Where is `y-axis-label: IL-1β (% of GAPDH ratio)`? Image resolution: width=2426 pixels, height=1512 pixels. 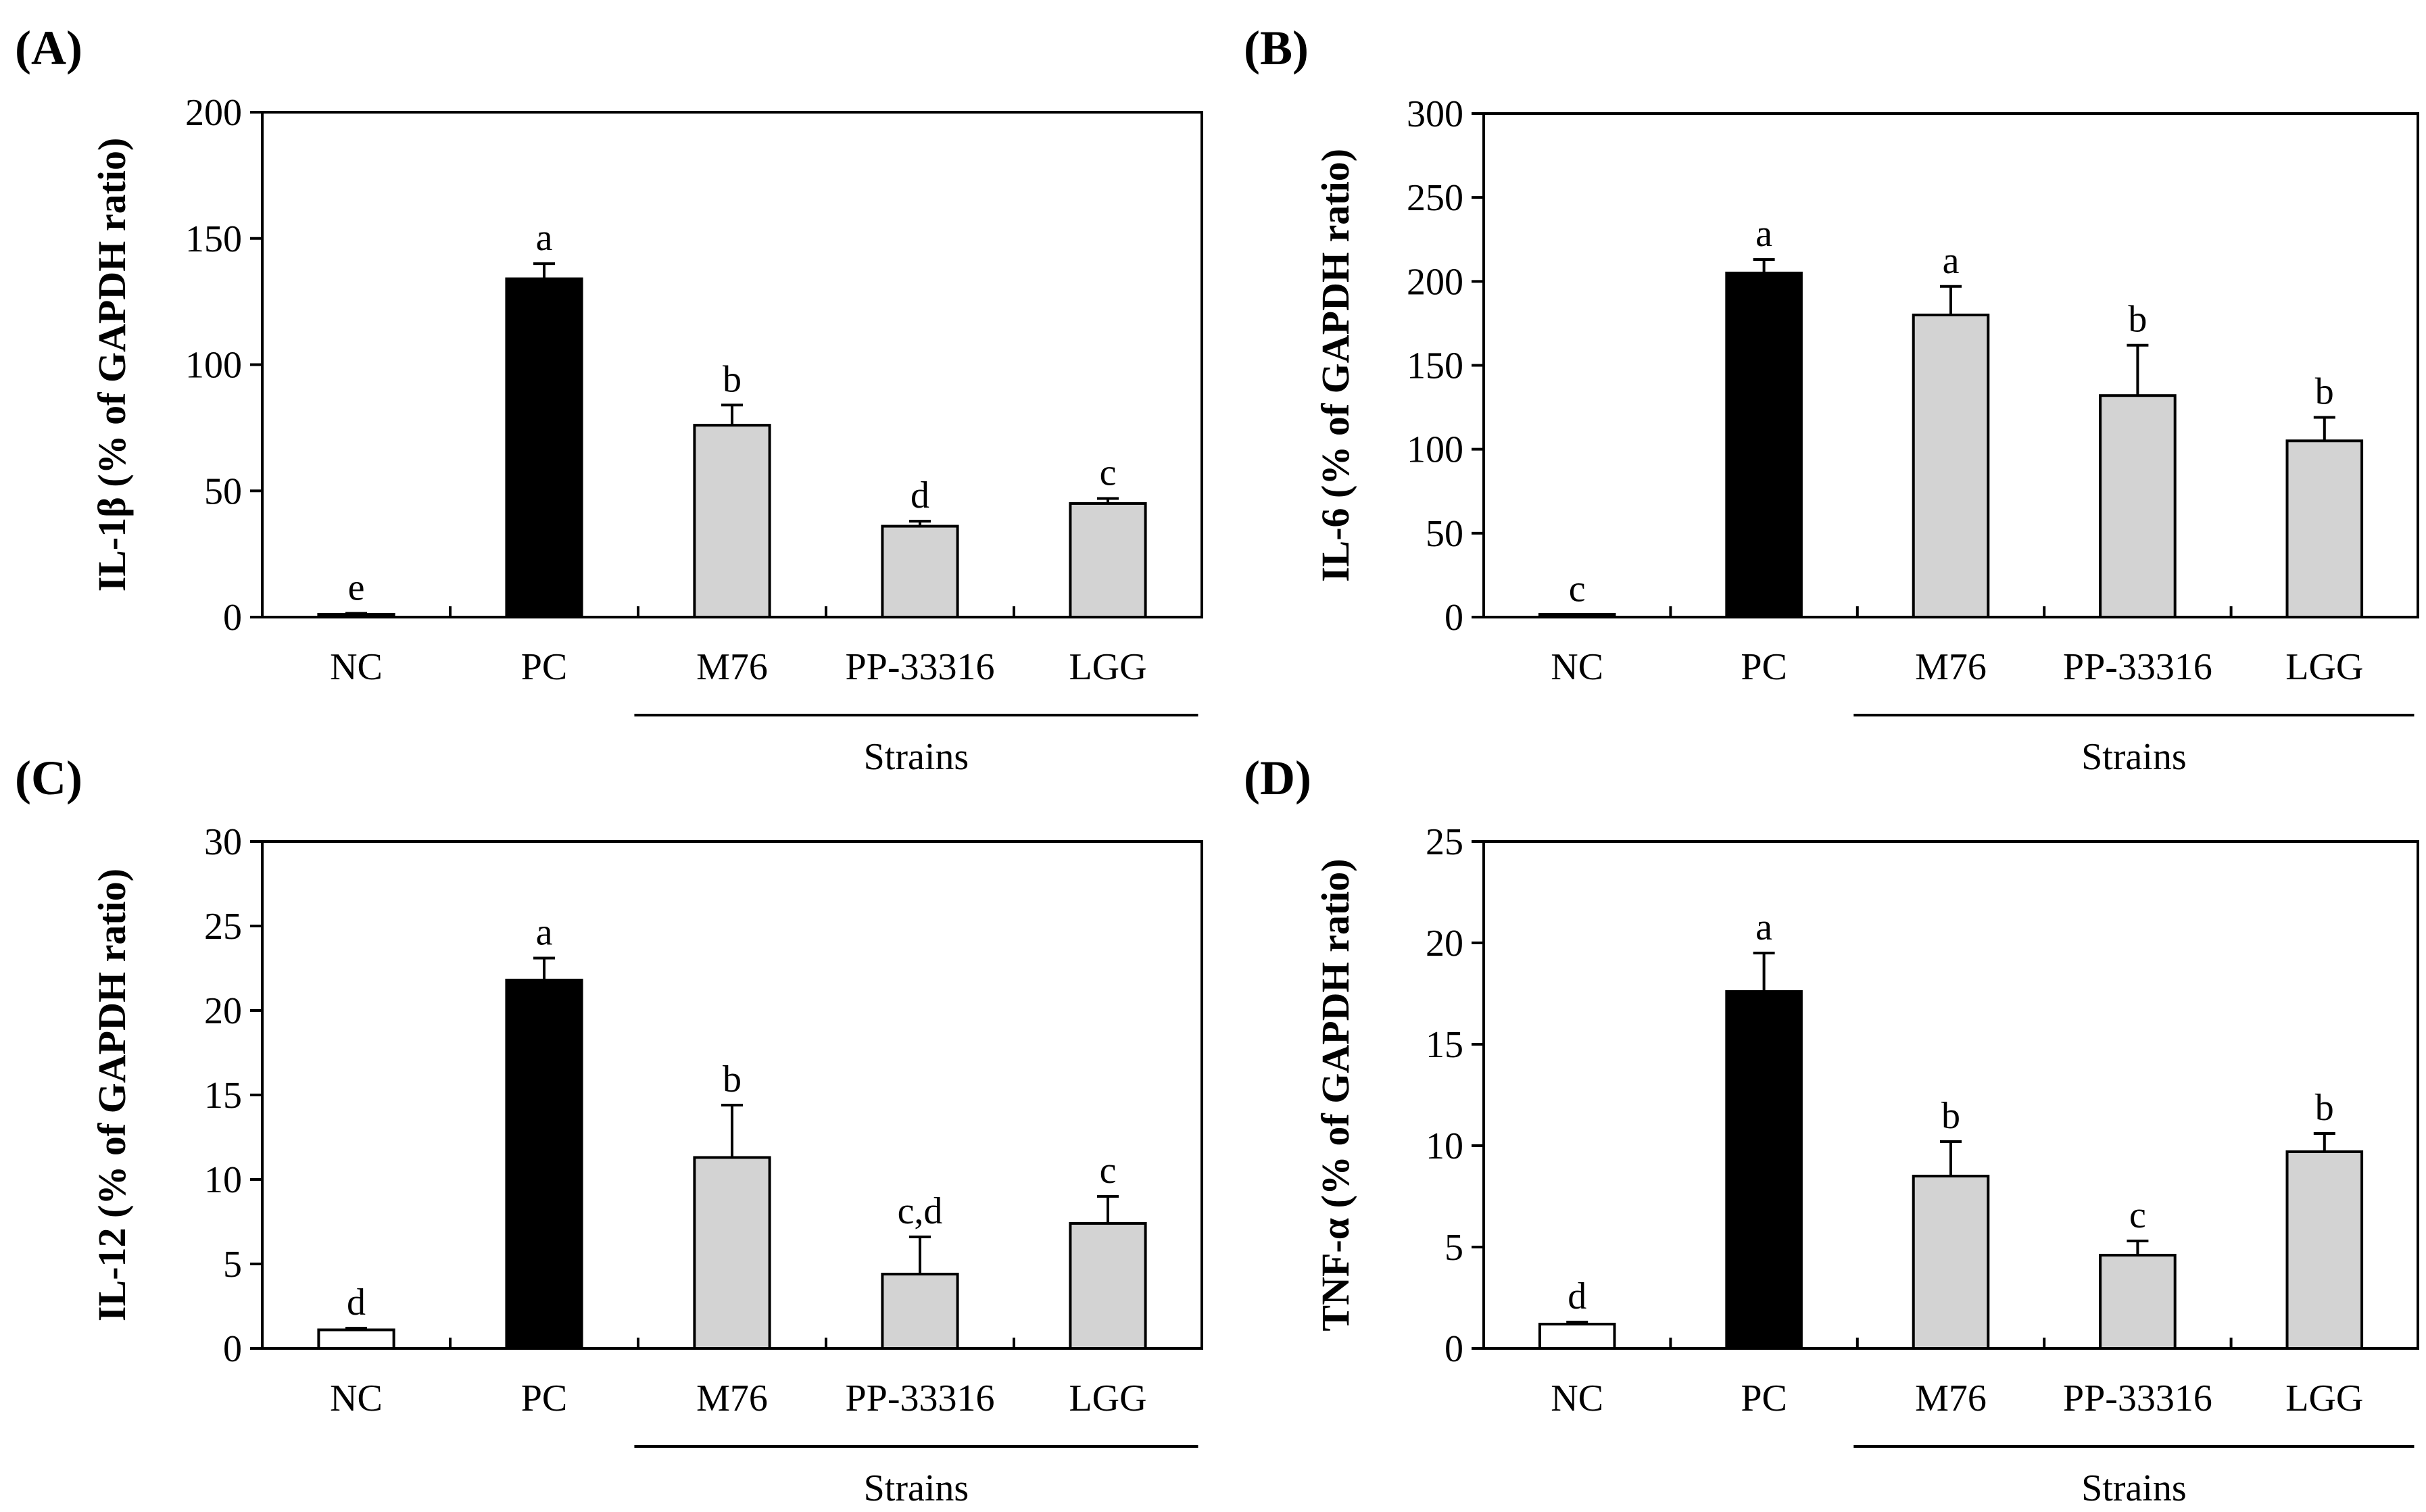
y-axis-label: IL-1β (% of GAPDH ratio) is located at coordinates (112, 365).